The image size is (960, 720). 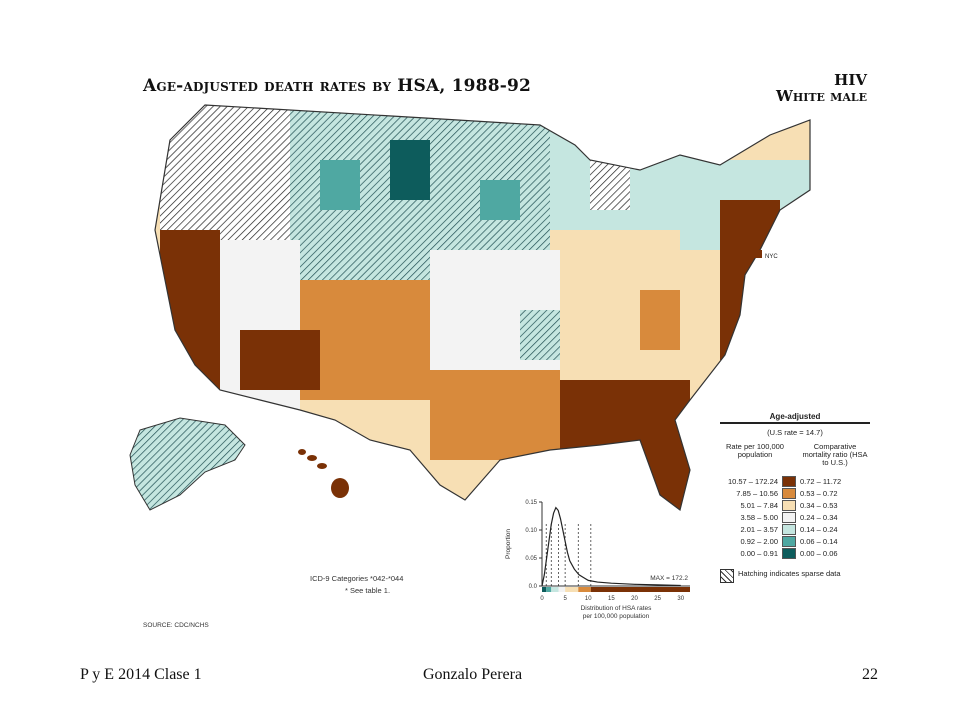 I want to click on hist-x-tick-label: 15, so click(x=611, y=599).